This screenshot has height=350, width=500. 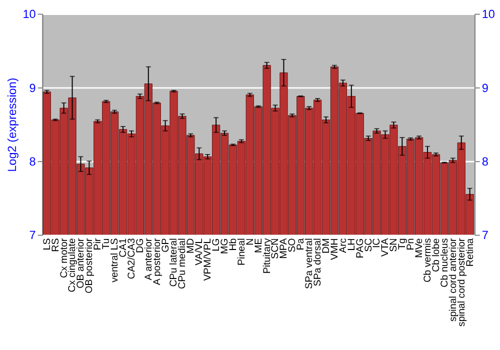 What do you see at coordinates (148, 258) in the screenshot?
I see `x-tick-label: A anterior` at bounding box center [148, 258].